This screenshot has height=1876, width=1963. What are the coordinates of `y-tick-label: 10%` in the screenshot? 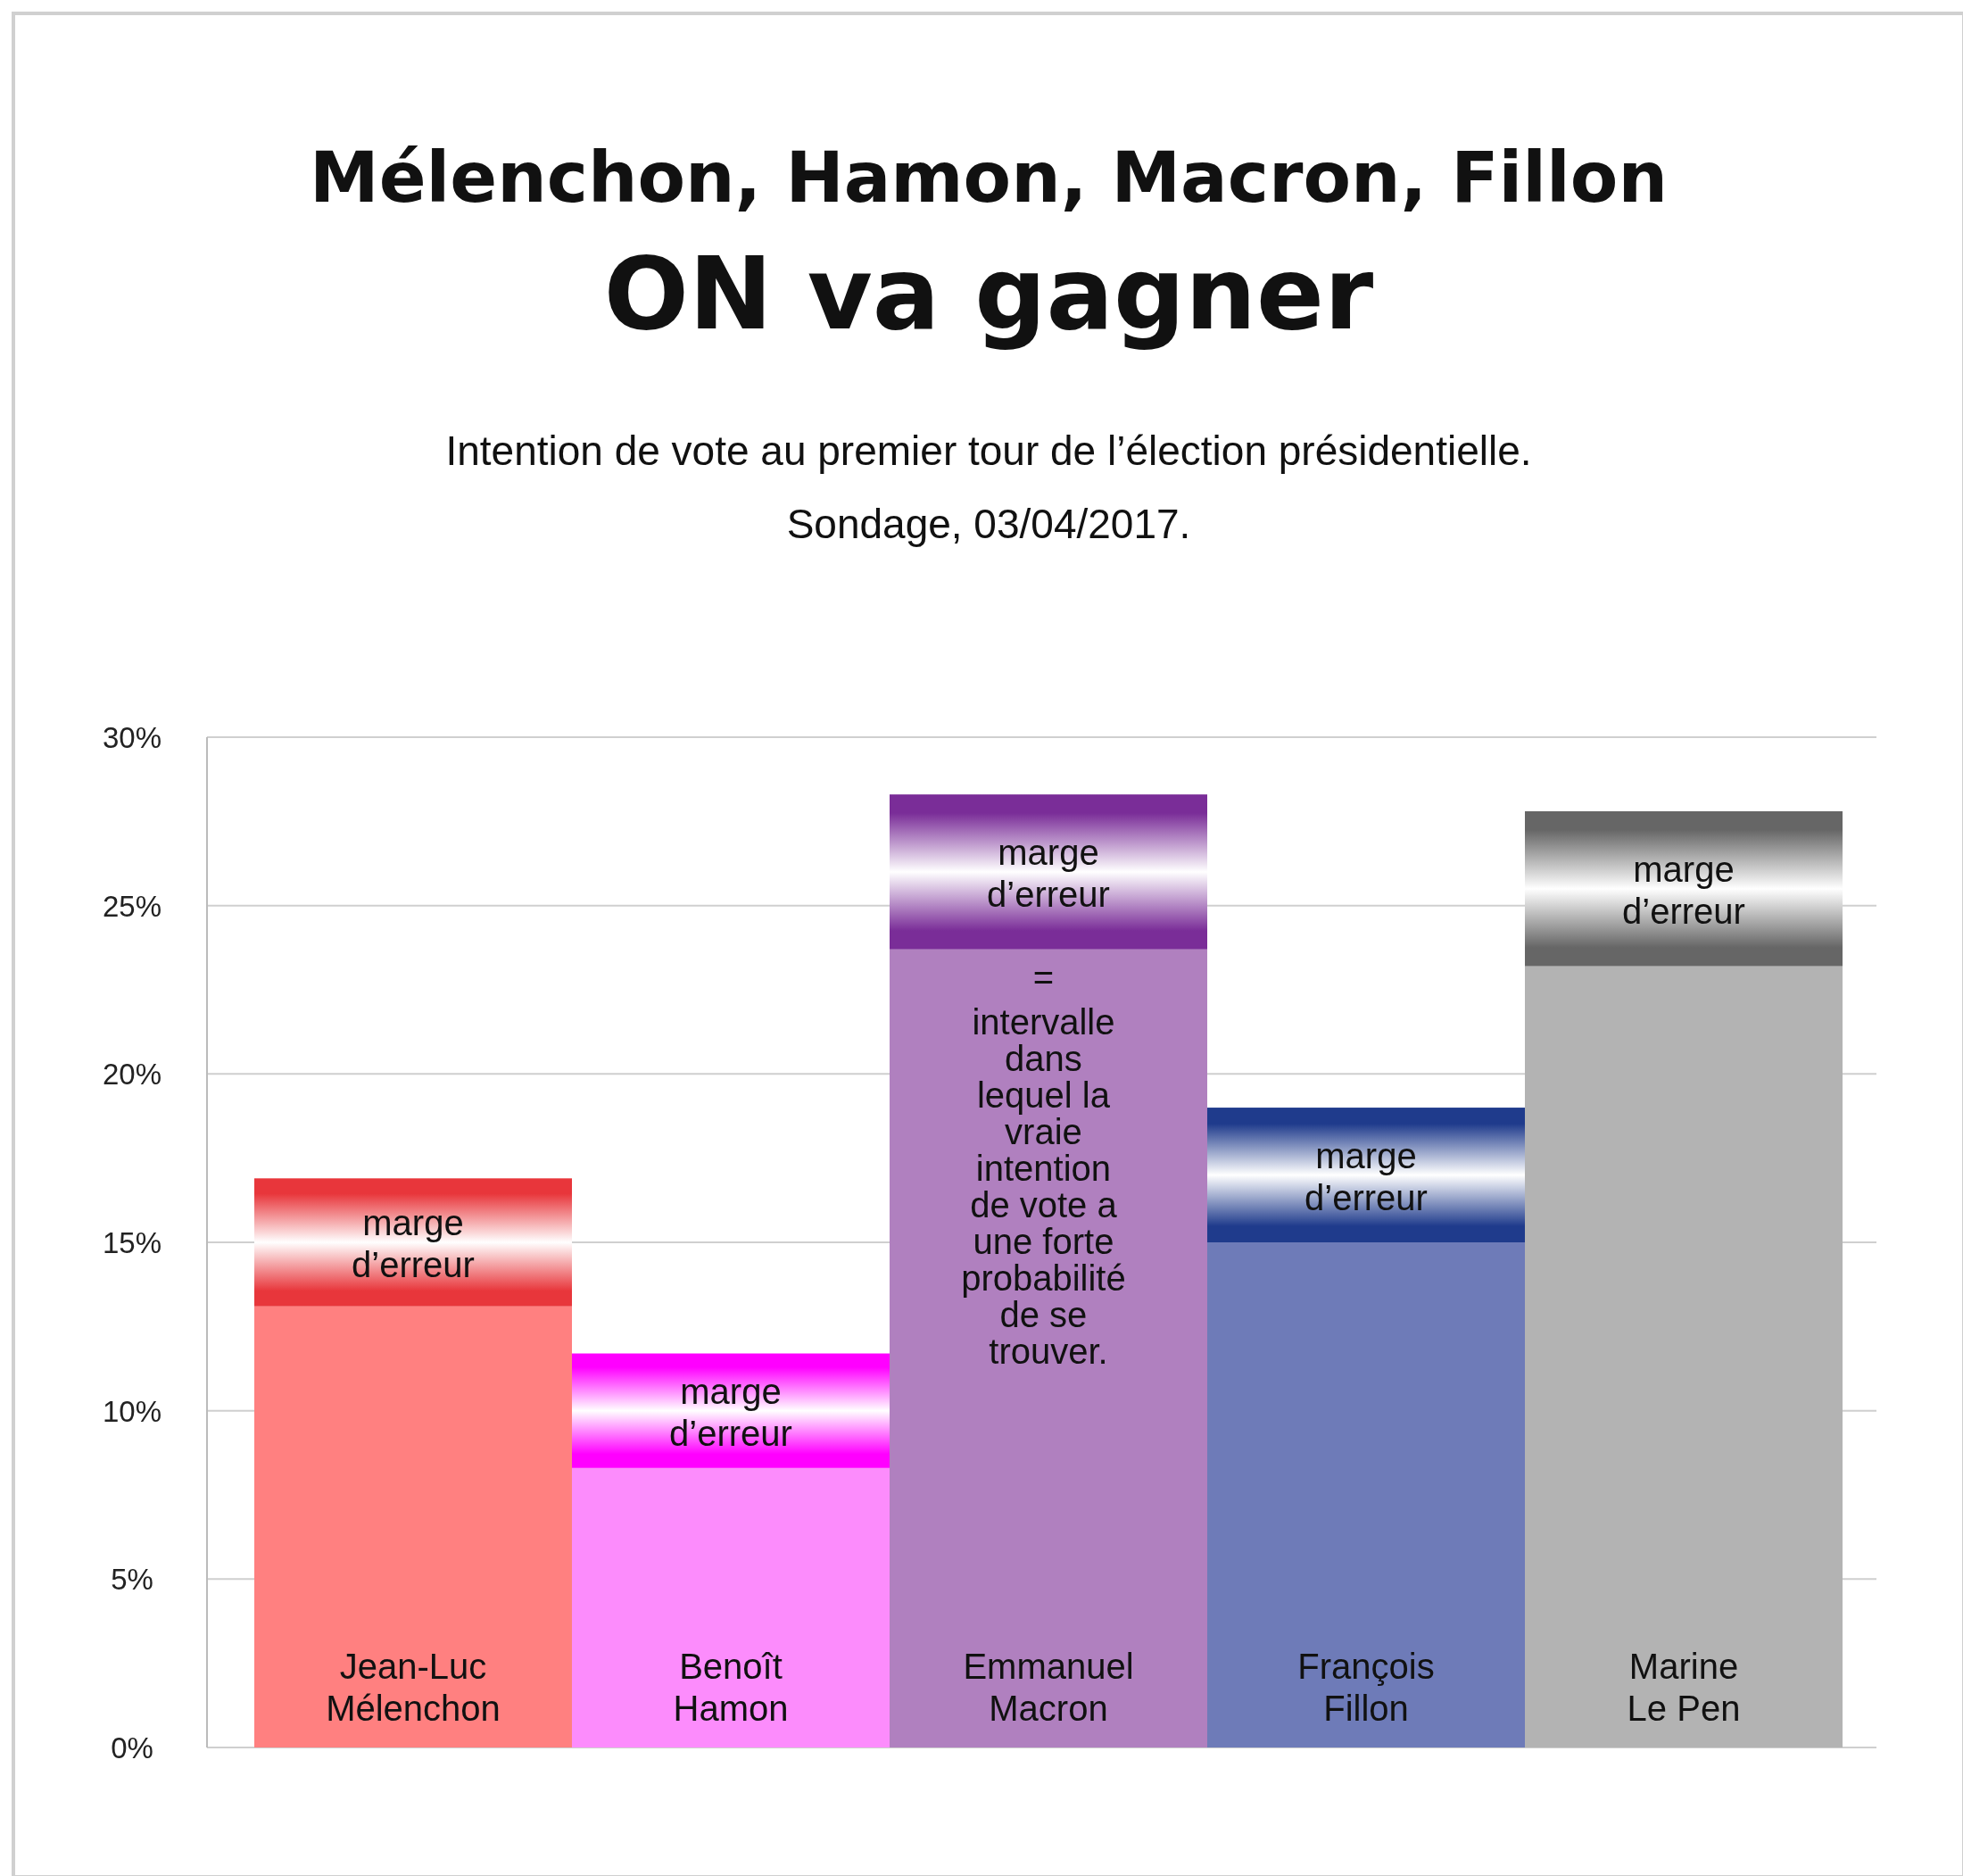 It's located at (132, 1411).